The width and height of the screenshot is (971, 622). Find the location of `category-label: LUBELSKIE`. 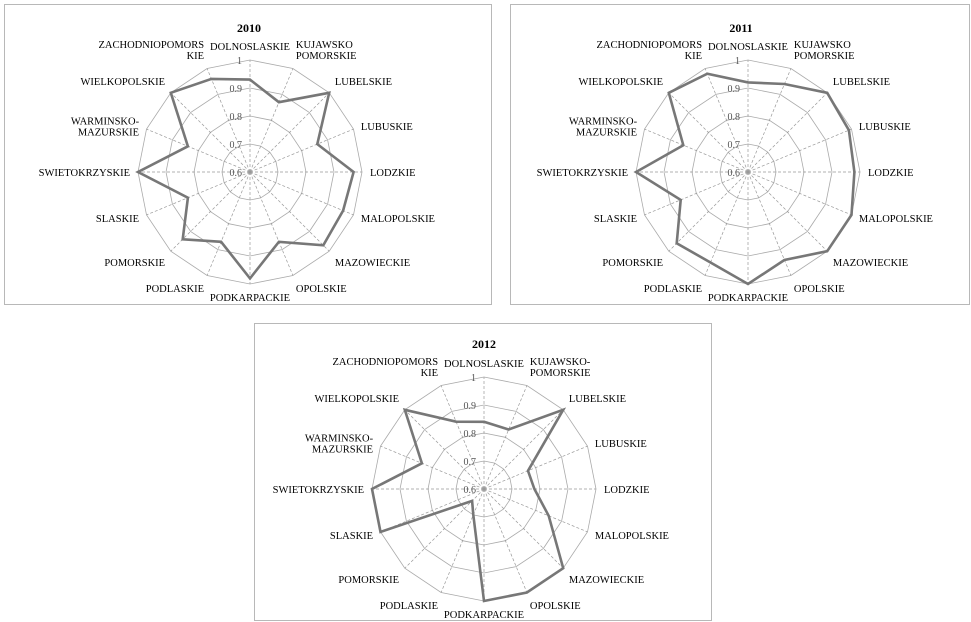

category-label: LUBELSKIE is located at coordinates (363, 82).